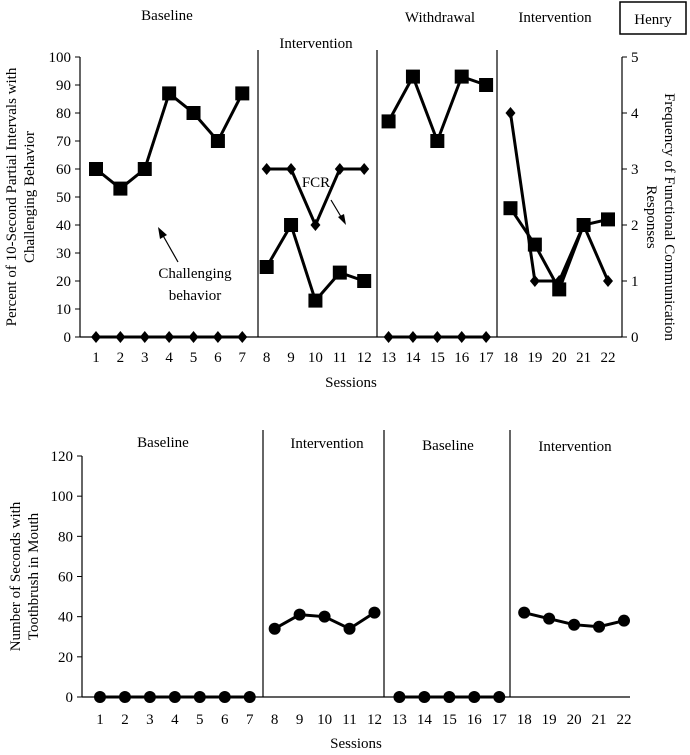 The image size is (690, 755). What do you see at coordinates (340, 358) in the screenshot?
I see `x-tick-label: 11` at bounding box center [340, 358].